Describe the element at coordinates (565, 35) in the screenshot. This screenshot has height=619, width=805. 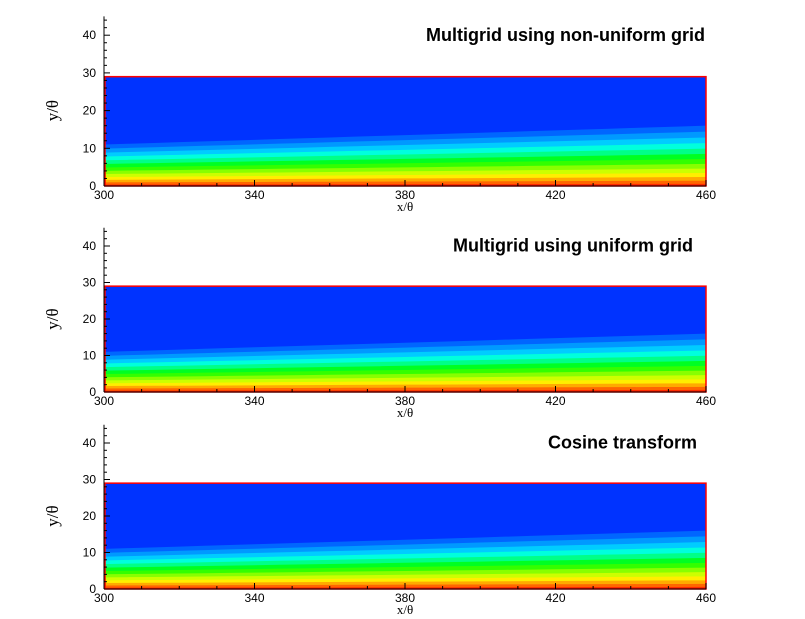
I see `chart-title: Multigrid using non-uniform grid` at that location.